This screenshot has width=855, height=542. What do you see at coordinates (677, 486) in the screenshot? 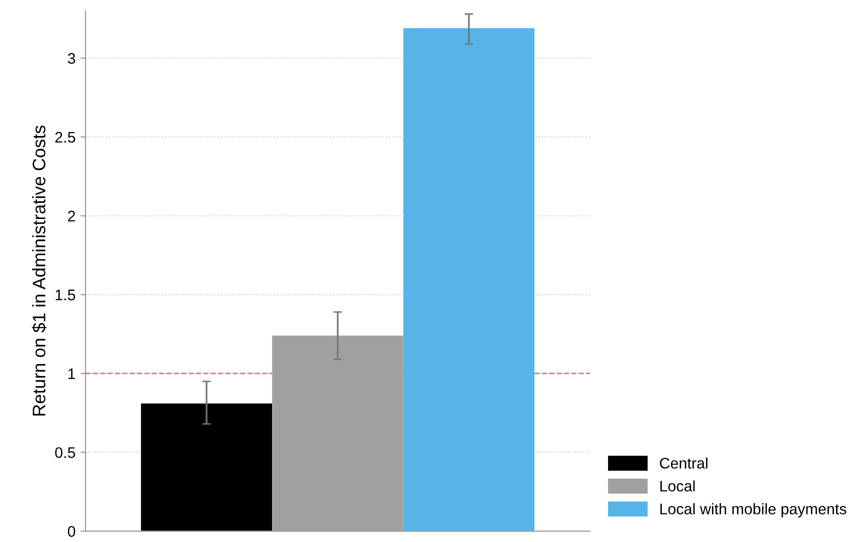
I see `legend-label: Local` at bounding box center [677, 486].